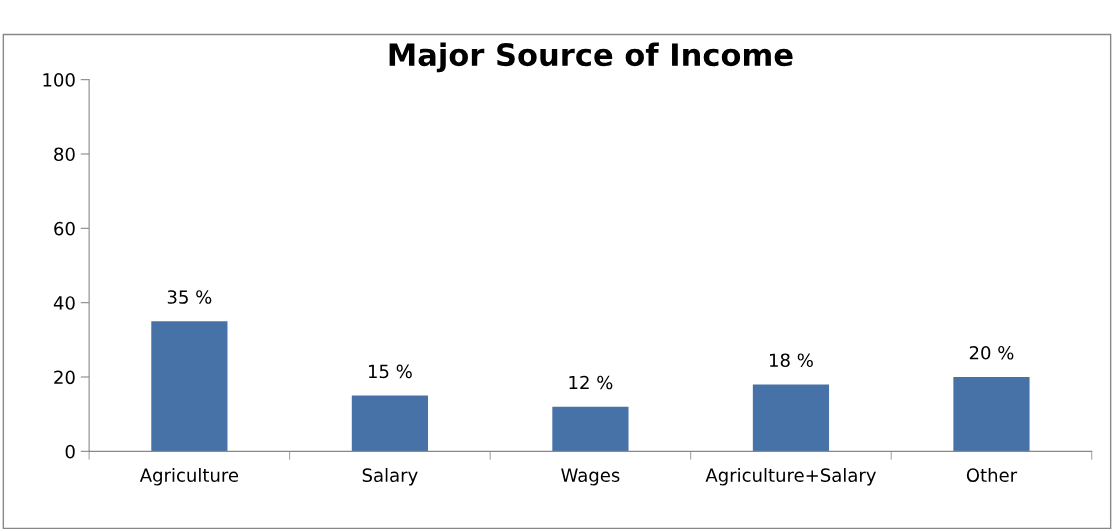 This screenshot has height=531, width=1114. What do you see at coordinates (64, 228) in the screenshot?
I see `y-tick-label: 60` at bounding box center [64, 228].